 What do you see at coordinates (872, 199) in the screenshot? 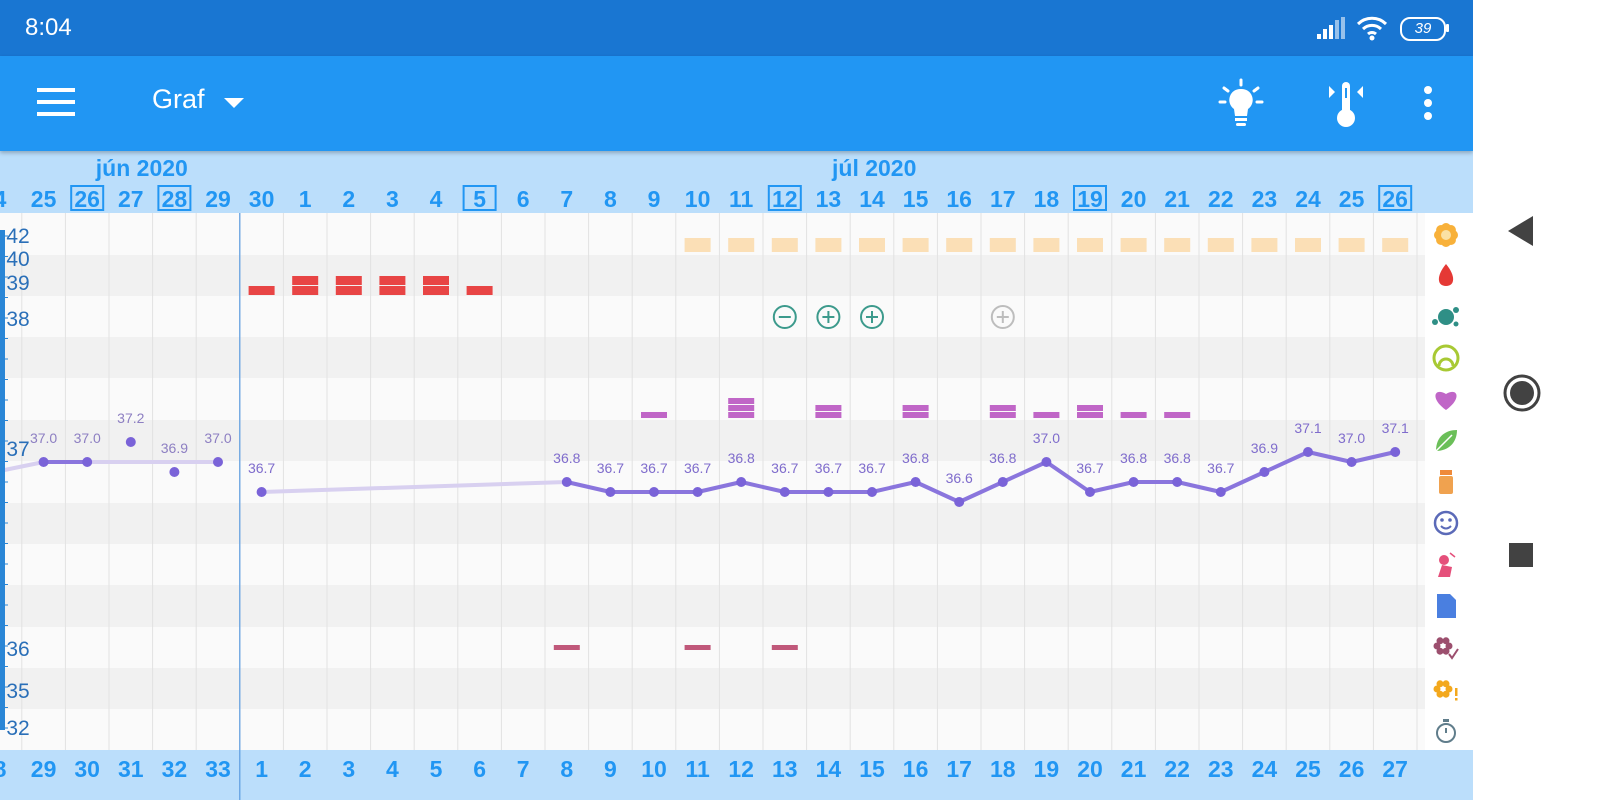
I see `date-label: 14` at bounding box center [872, 199].